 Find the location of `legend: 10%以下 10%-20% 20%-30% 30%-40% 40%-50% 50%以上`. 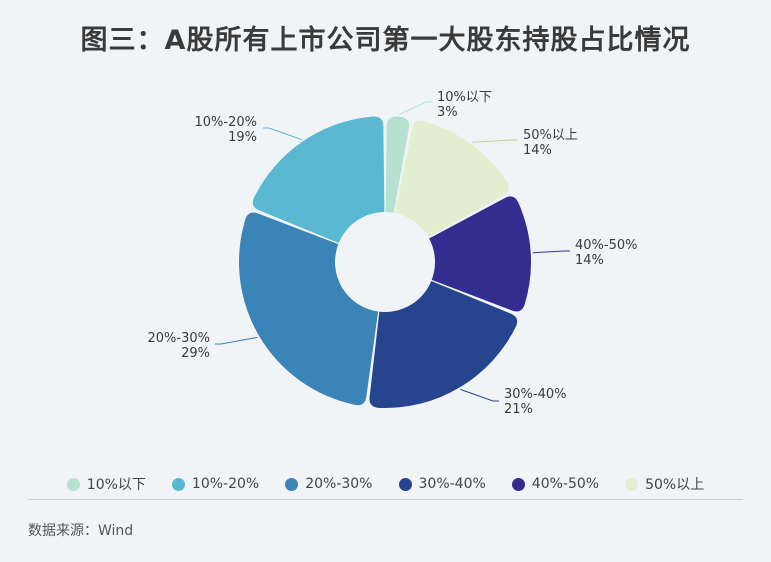

legend: 10%以下 10%-20% 20%-30% 30%-40% 40%-50% 50%以上 is located at coordinates (385, 484).